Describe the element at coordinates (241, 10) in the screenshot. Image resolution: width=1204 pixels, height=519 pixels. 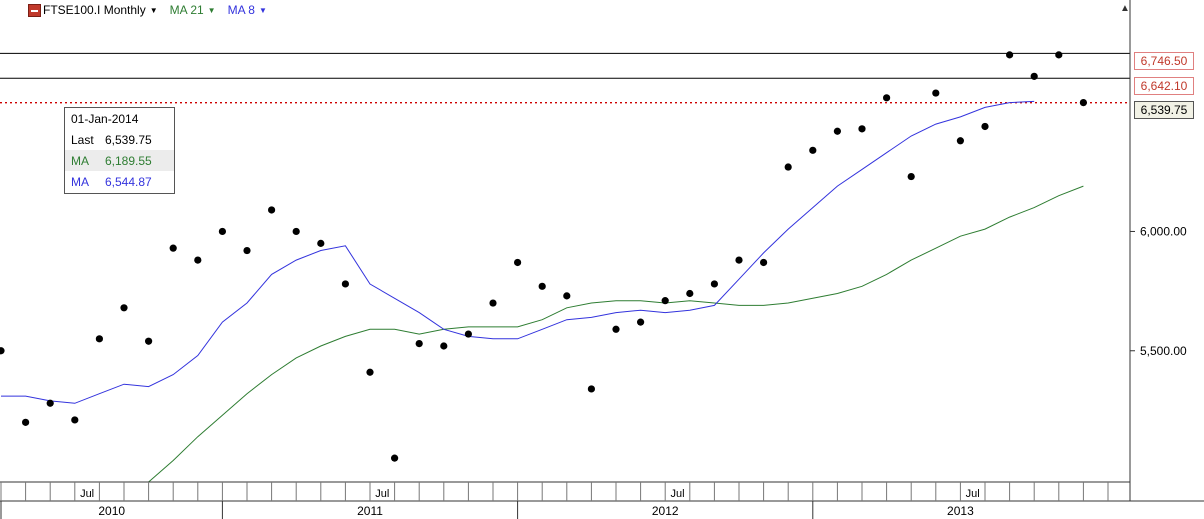
I see `ma8-label: MA 8` at that location.